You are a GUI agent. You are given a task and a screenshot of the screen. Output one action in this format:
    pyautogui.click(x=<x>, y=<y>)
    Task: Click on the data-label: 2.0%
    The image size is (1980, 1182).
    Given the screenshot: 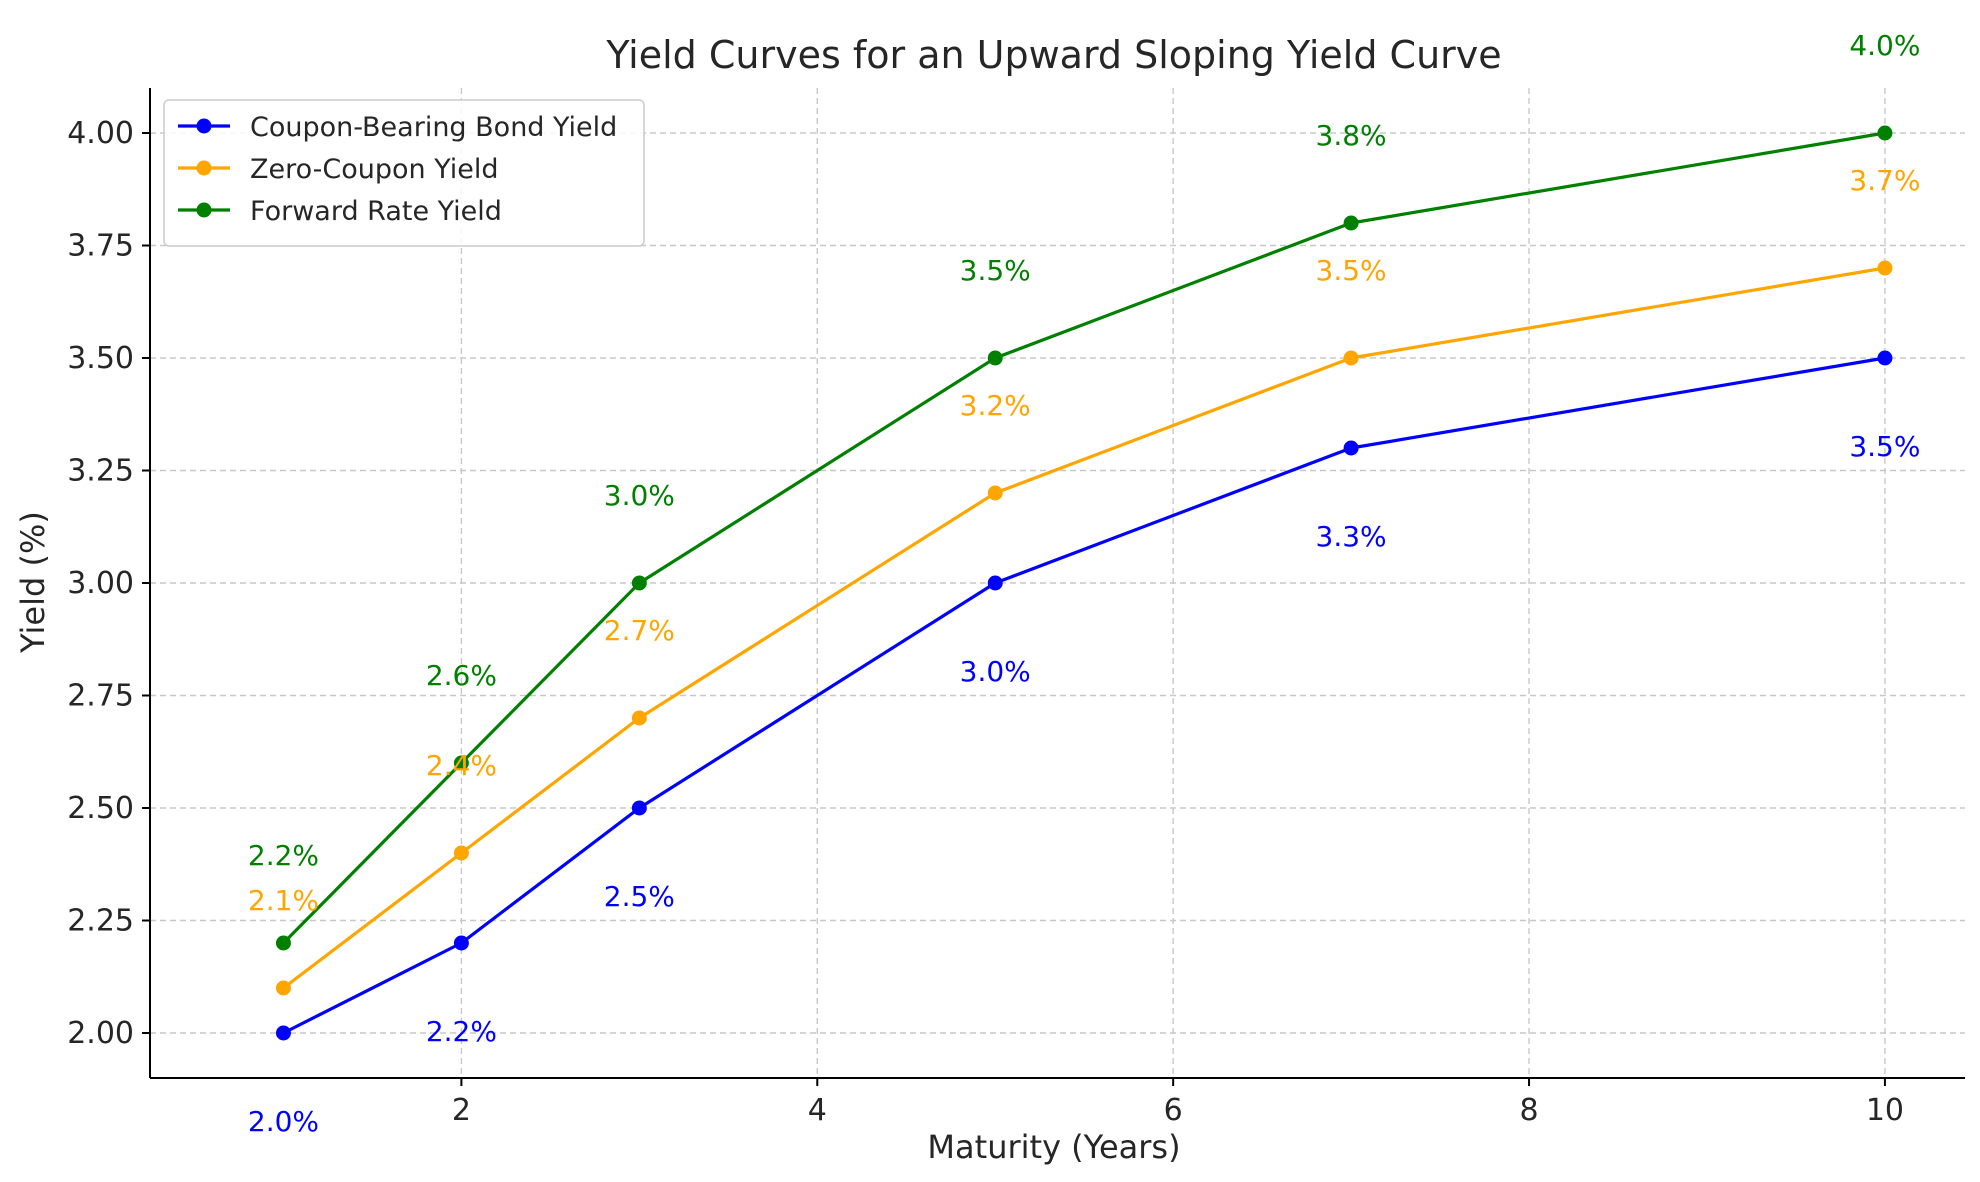 What is the action you would take?
    pyautogui.click(x=283, y=1121)
    